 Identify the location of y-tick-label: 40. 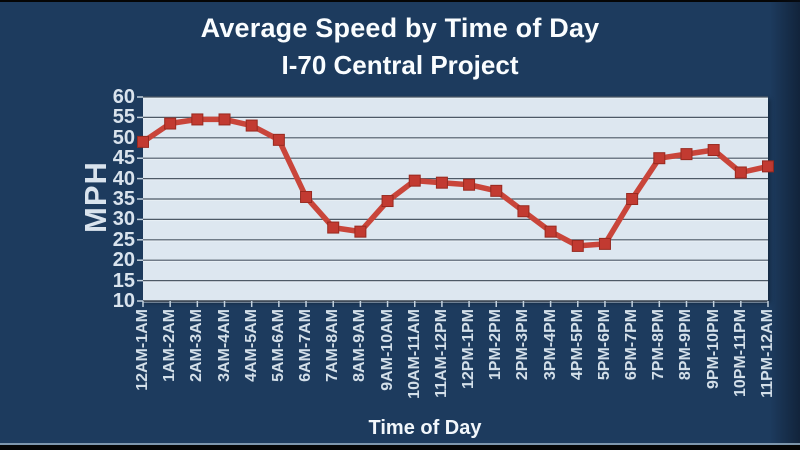
(123, 178).